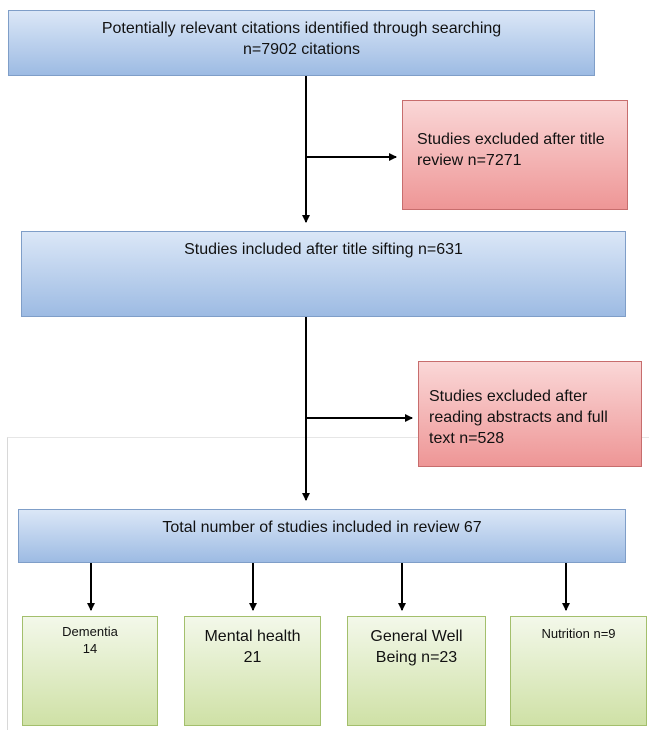 This screenshot has height=730, width=649. I want to click on category-dementia-box: Dementia 14, so click(90, 671).